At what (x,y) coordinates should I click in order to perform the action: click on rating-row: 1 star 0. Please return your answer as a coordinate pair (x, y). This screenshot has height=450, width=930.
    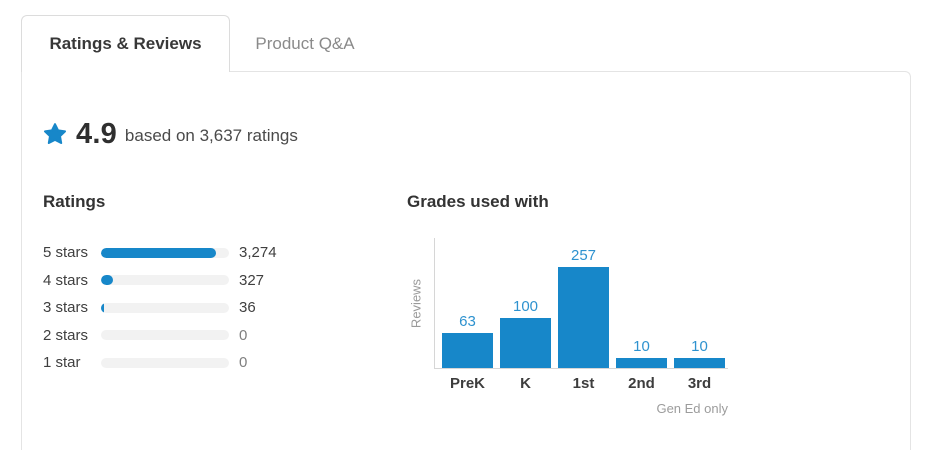
    Looking at the image, I should click on (183, 363).